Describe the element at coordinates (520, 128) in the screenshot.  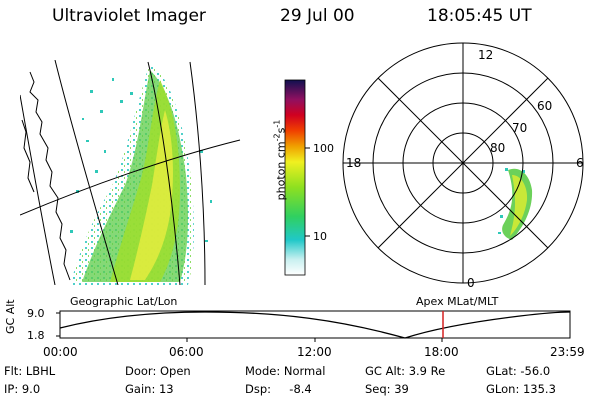
I see `polar-lat-70: 70` at that location.